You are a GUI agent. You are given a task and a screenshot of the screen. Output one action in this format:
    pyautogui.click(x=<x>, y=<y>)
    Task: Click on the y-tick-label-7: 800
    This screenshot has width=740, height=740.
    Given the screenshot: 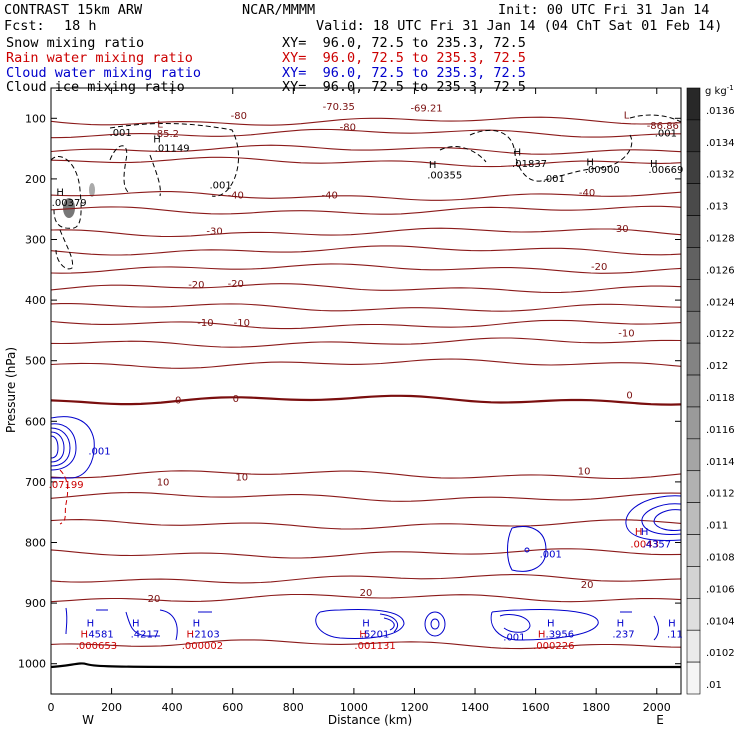 What is the action you would take?
    pyautogui.click(x=35, y=543)
    